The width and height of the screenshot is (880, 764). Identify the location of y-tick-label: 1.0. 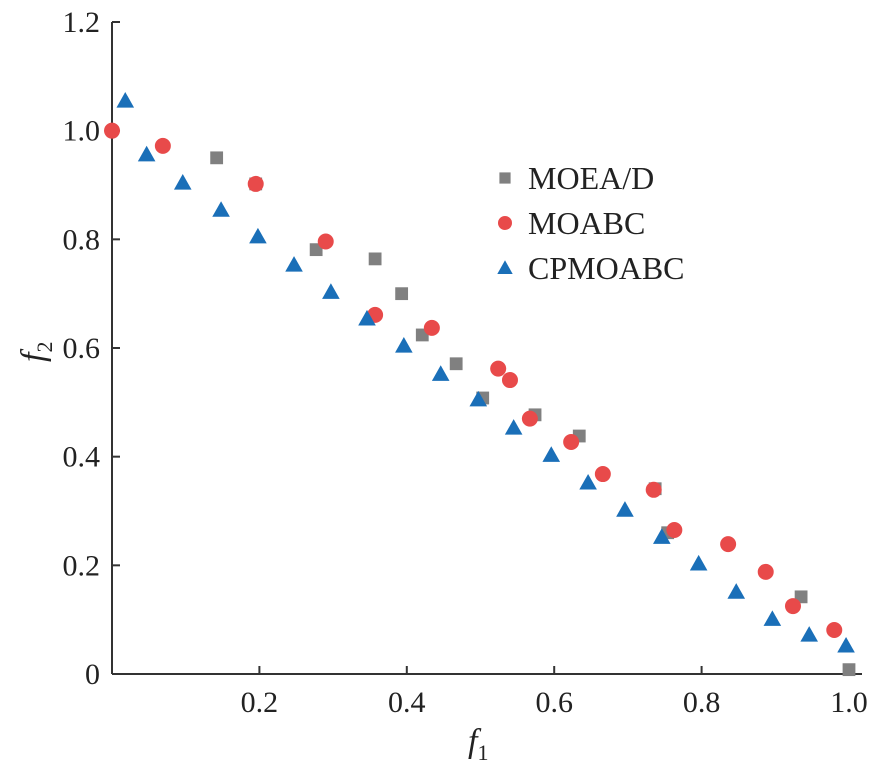
(82, 131).